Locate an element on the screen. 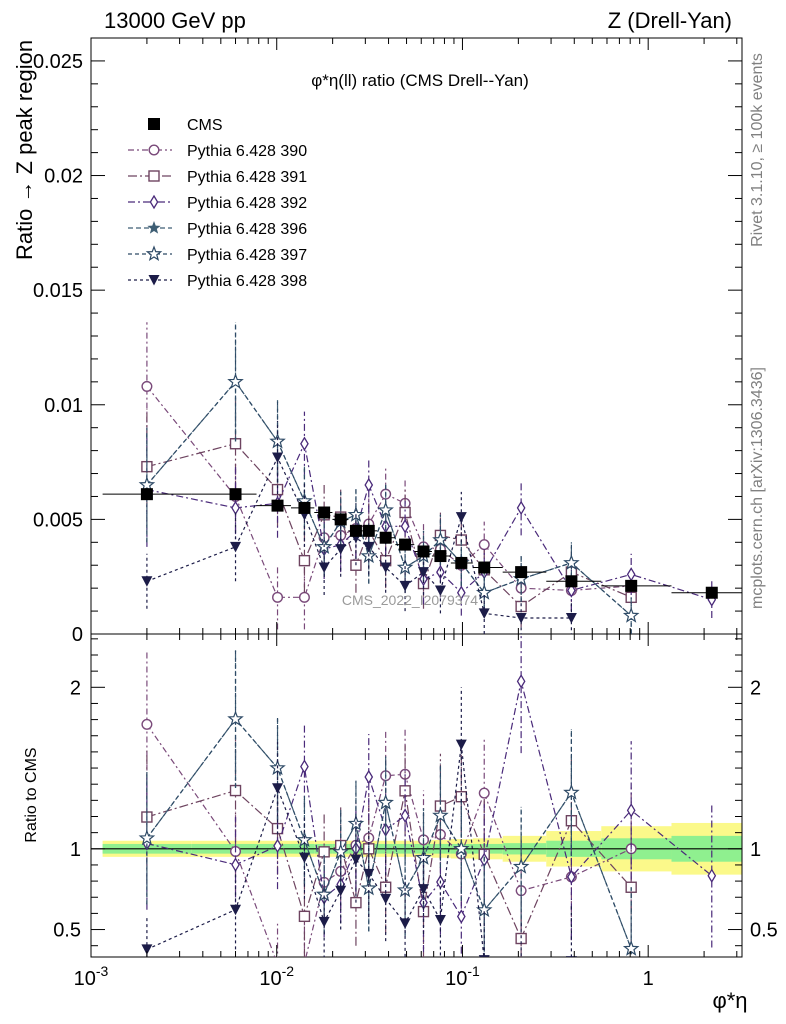 The image size is (786, 1024). header-right: Z (Drell-Yan) is located at coordinates (670, 20).